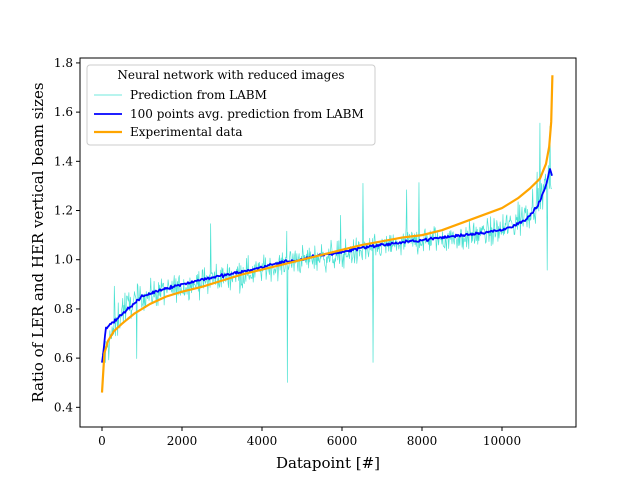  Describe the element at coordinates (63, 309) in the screenshot. I see `y-tick-label: 0.8` at that location.